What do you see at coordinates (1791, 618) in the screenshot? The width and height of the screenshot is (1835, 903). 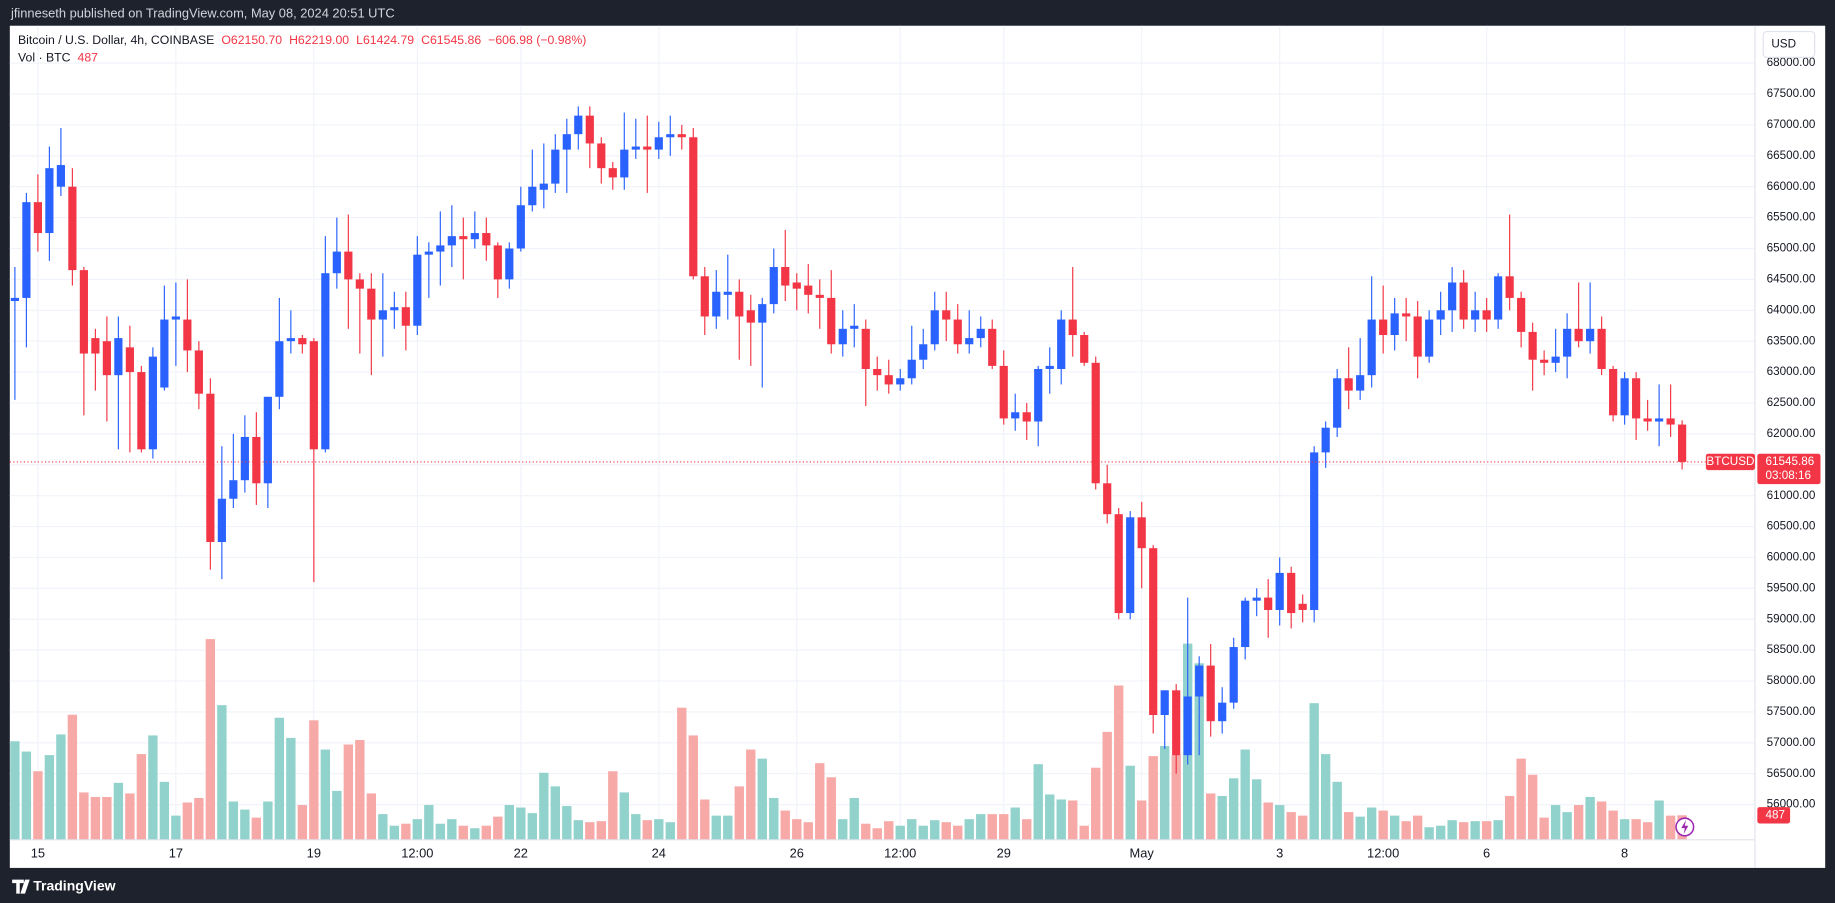 I see `y-tick-label: 59000.00` at bounding box center [1791, 618].